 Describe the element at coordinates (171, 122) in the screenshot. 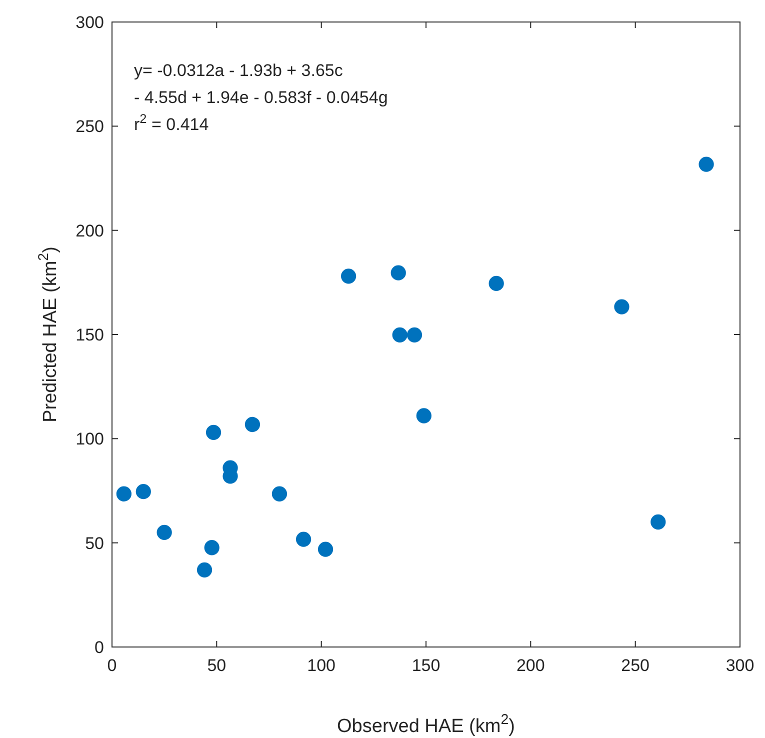

I see `annotation: r$^{2}$ = 0.414` at that location.